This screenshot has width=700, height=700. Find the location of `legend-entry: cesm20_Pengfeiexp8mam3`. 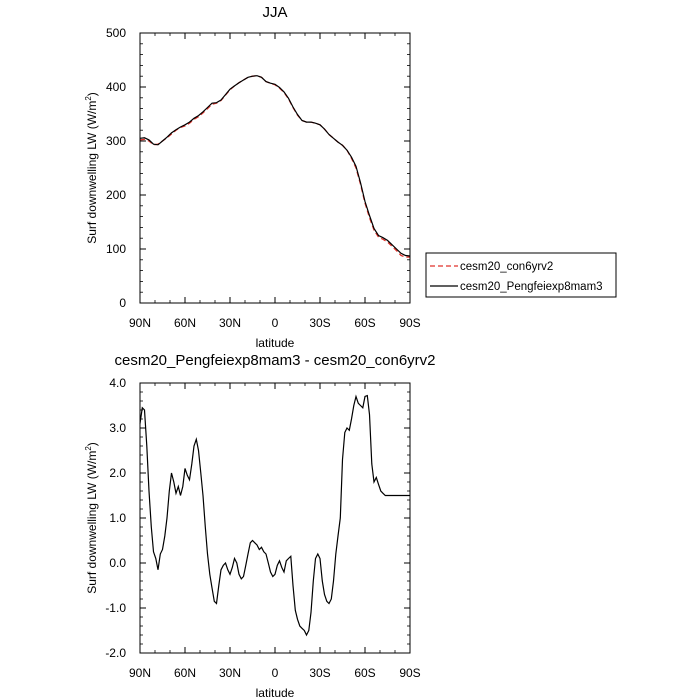

legend-entry: cesm20_Pengfeiexp8mam3 is located at coordinates (531, 287).